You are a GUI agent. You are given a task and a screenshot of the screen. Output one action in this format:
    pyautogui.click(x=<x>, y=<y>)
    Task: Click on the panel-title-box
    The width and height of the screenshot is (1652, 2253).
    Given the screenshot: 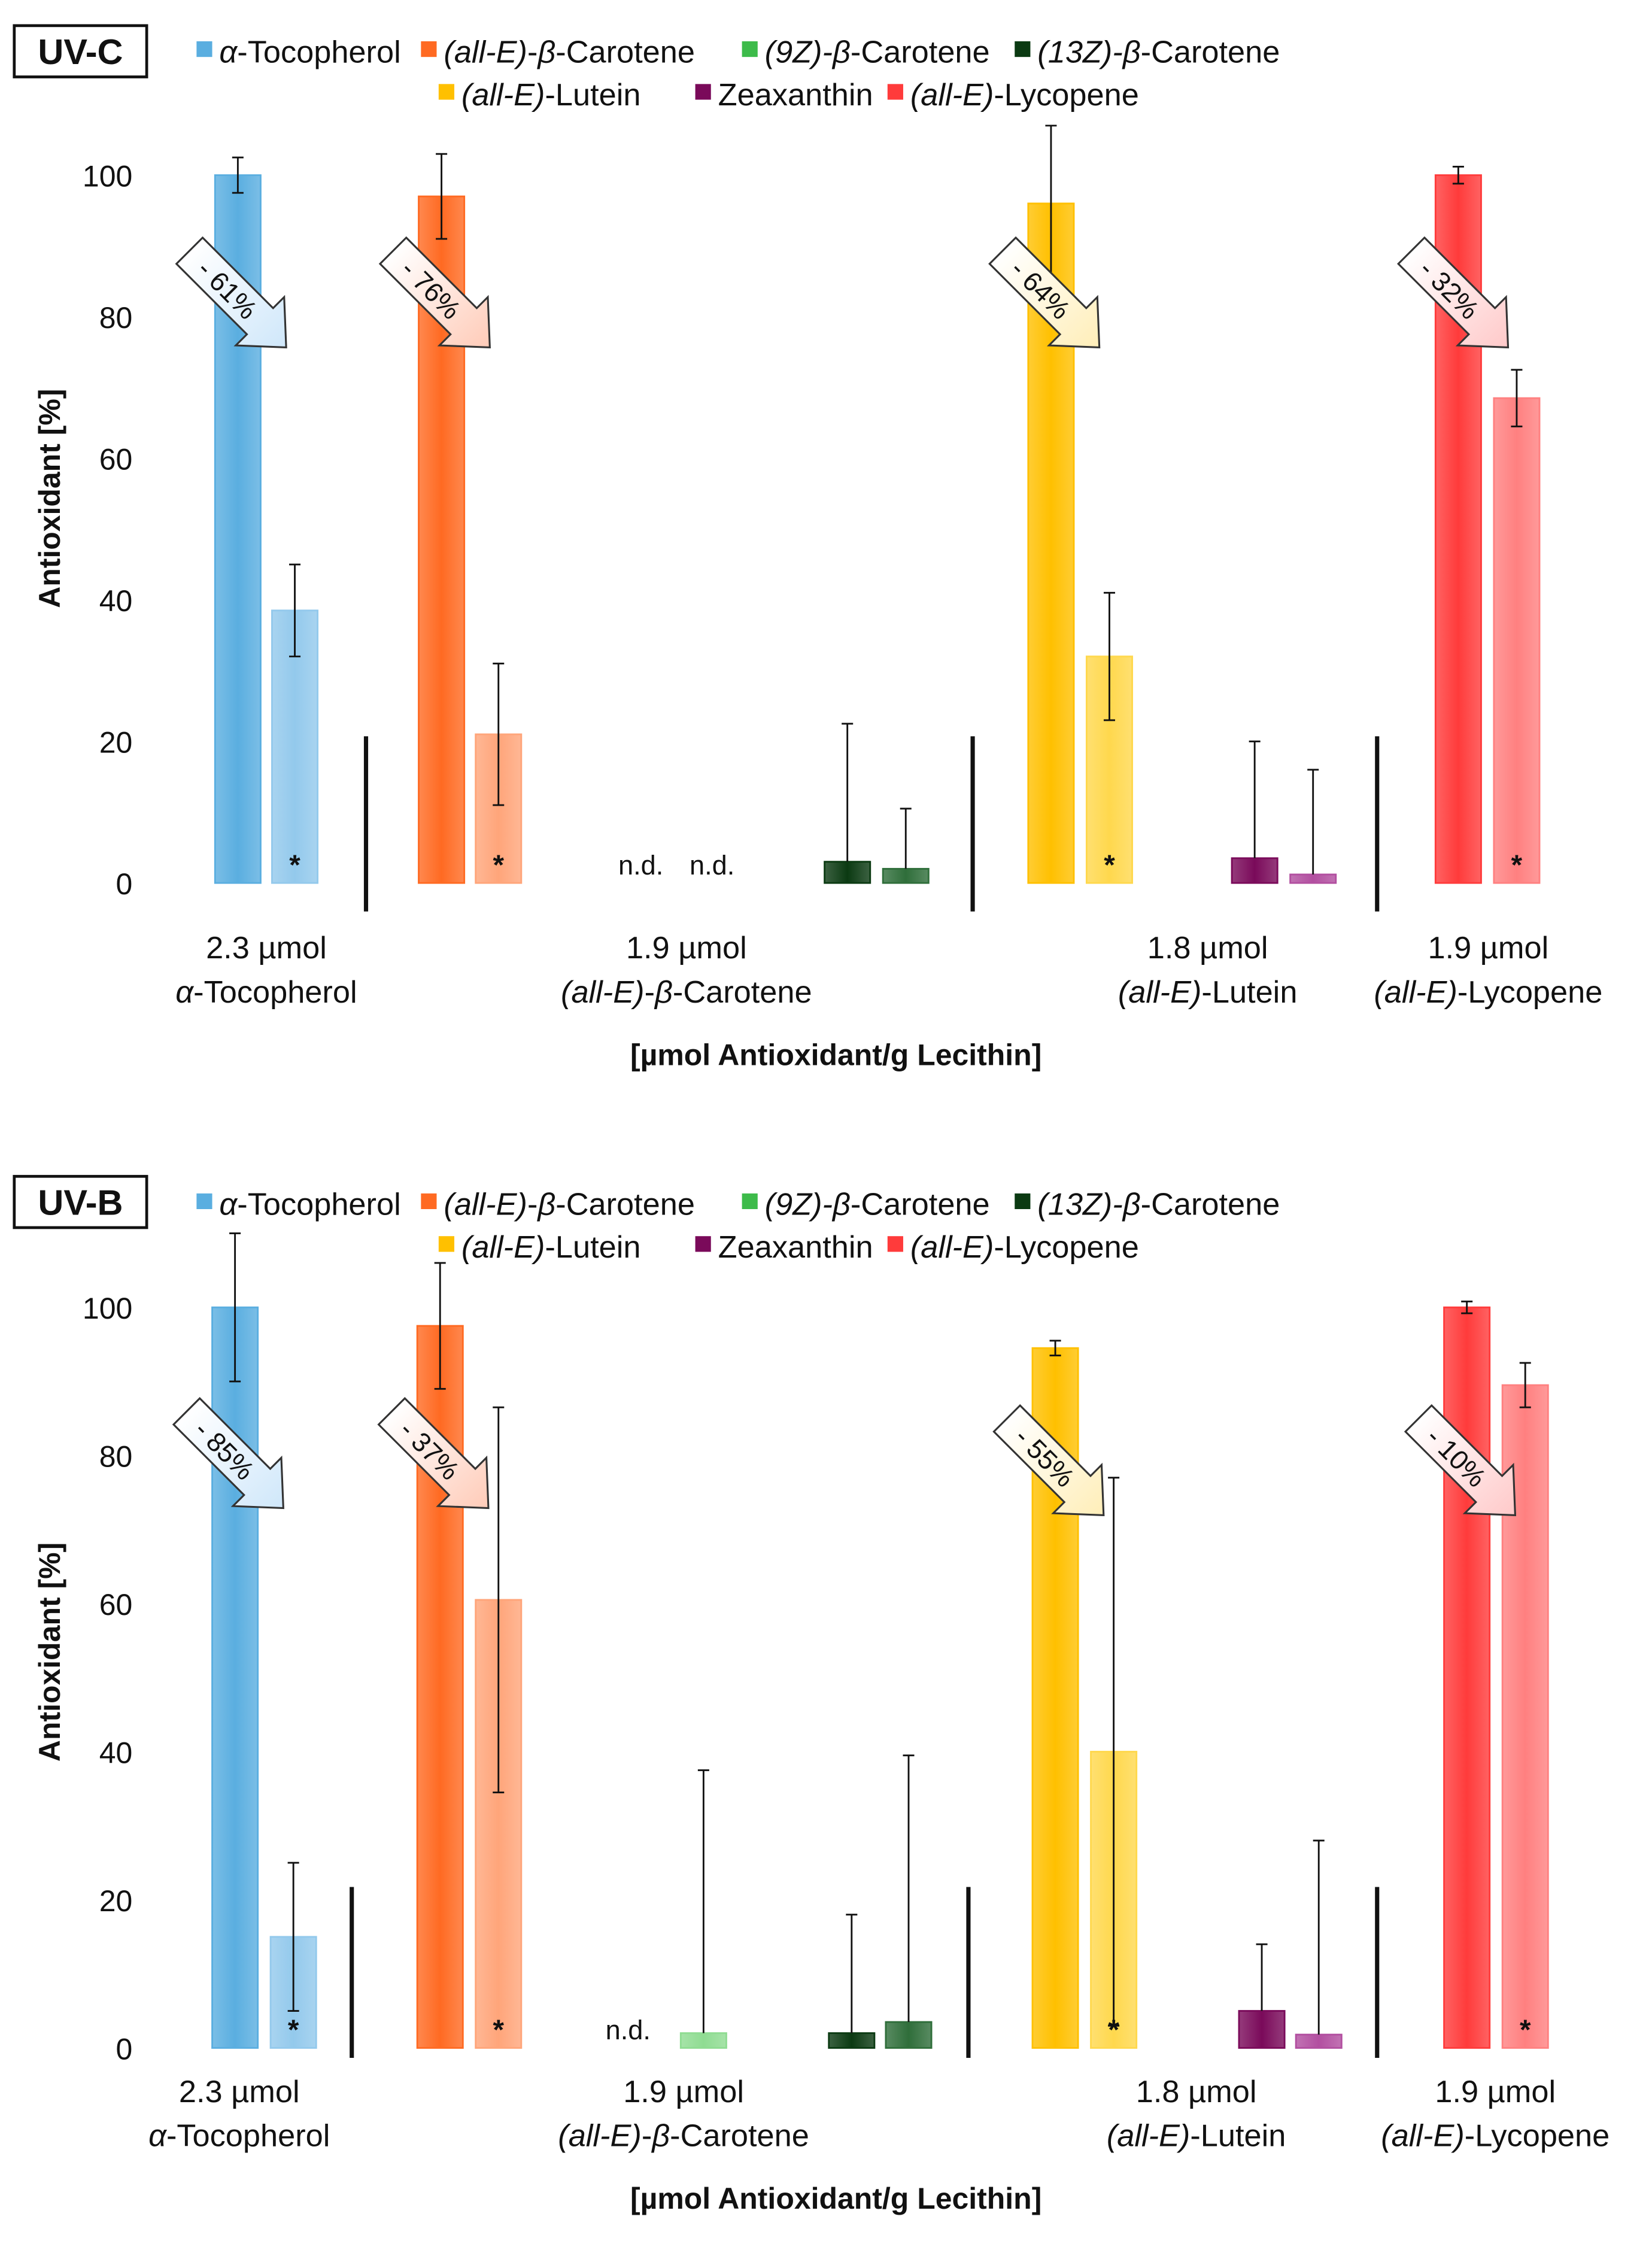 What is the action you would take?
    pyautogui.click(x=80, y=51)
    